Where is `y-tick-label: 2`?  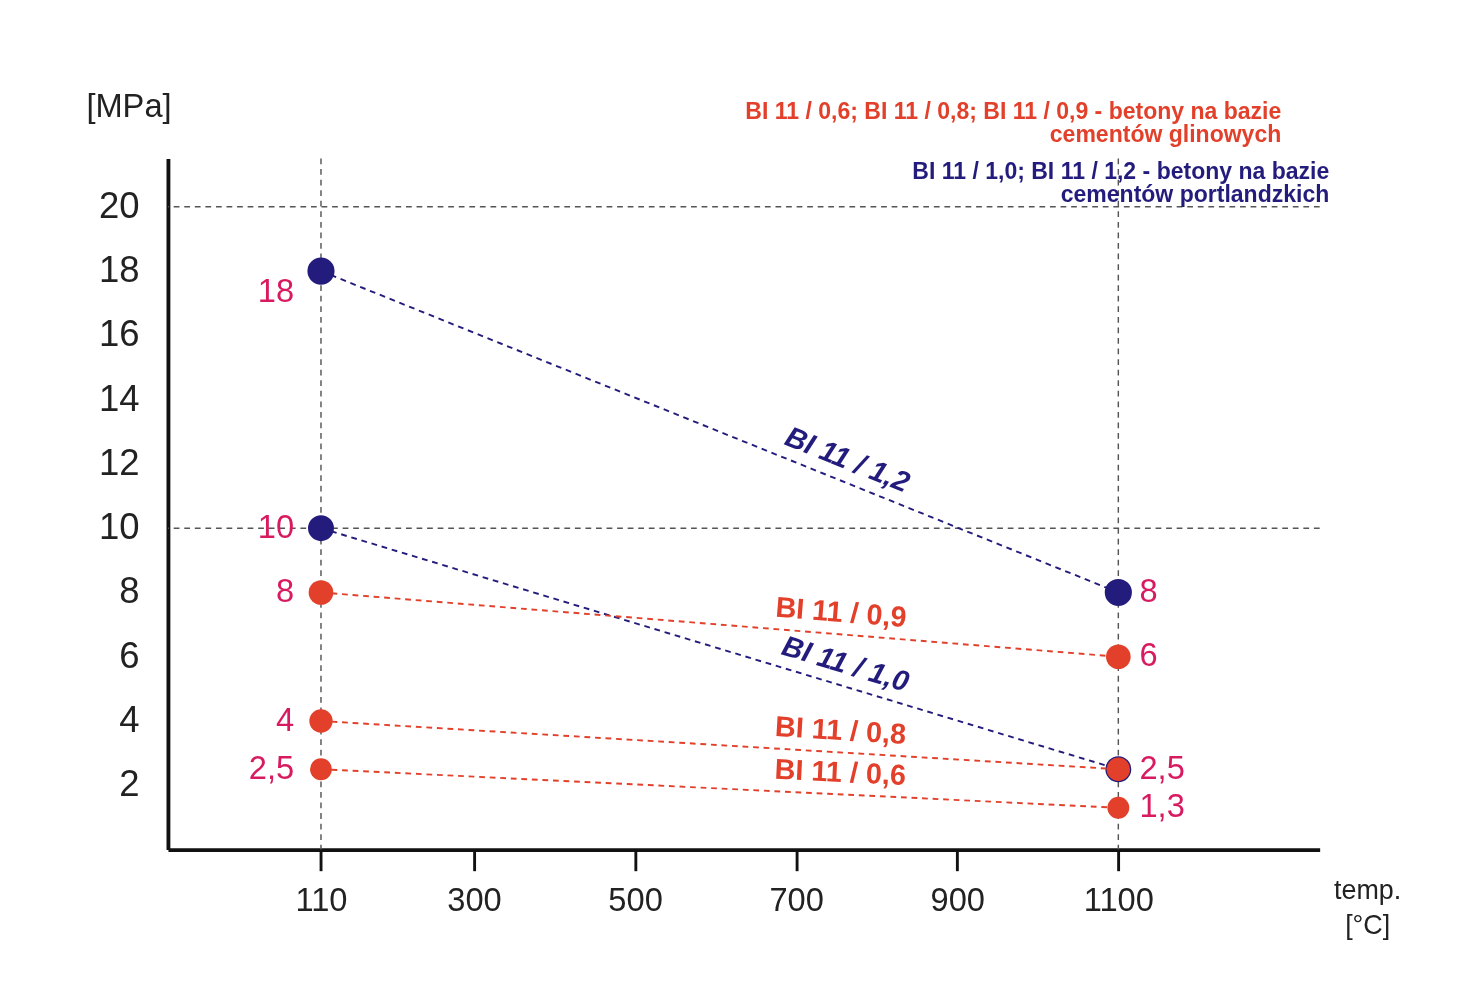 y-tick-label: 2 is located at coordinates (129, 784).